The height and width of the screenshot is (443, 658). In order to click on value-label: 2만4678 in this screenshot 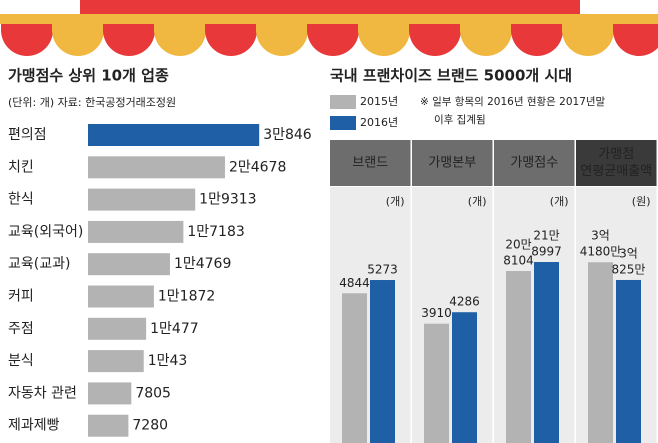, I will do `click(257, 167)`.